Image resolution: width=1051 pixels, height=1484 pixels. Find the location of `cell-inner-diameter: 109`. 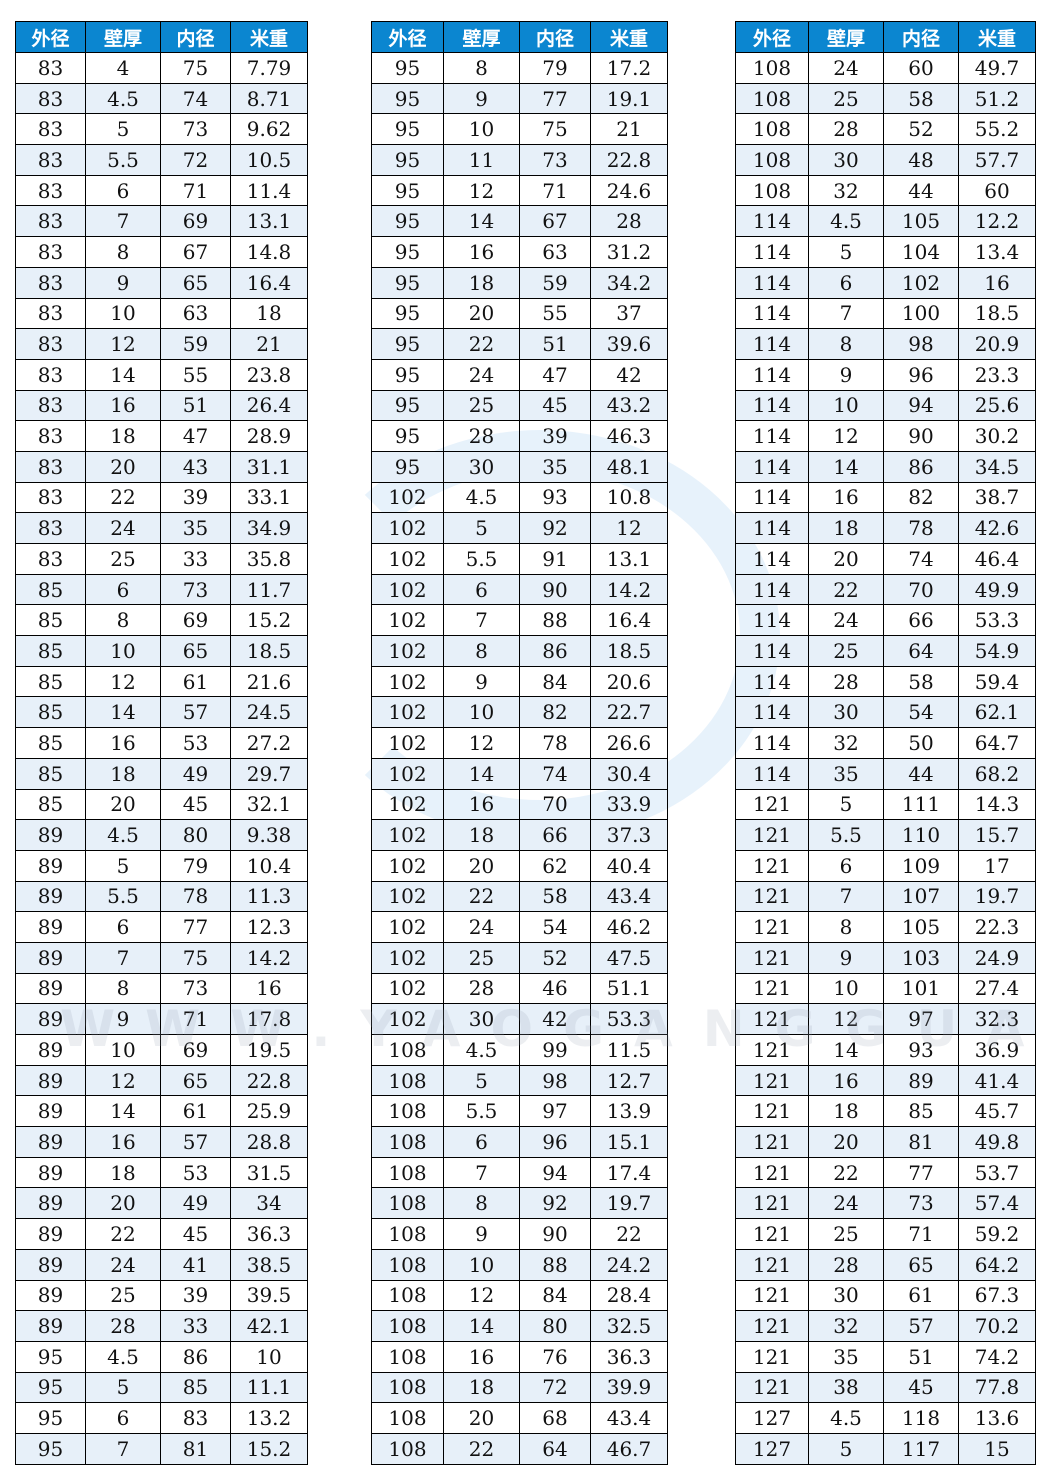

cell-inner-diameter: 109 is located at coordinates (921, 865).